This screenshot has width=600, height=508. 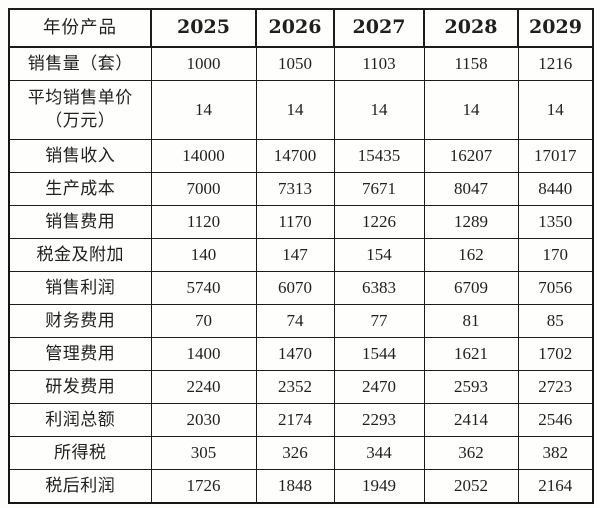 What do you see at coordinates (471, 288) in the screenshot?
I see `value-cell: 6709` at bounding box center [471, 288].